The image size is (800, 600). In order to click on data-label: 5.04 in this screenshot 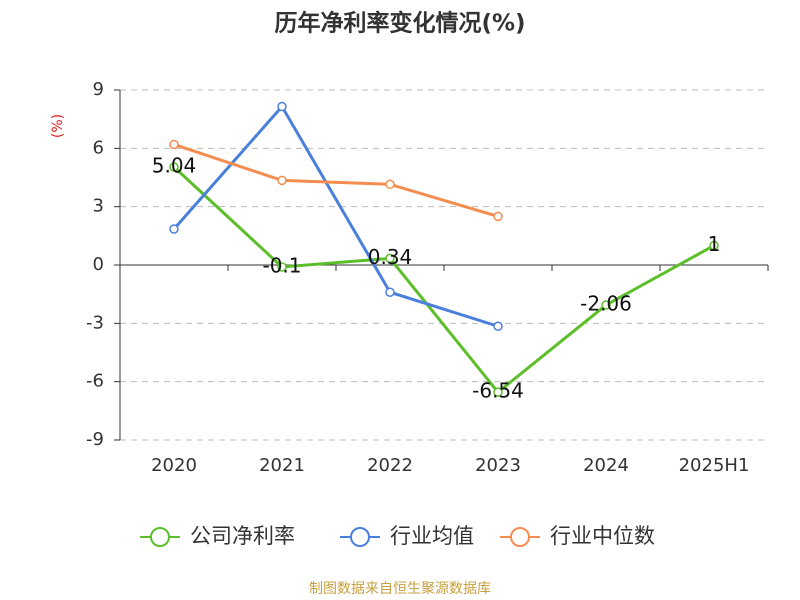, I will do `click(174, 166)`.